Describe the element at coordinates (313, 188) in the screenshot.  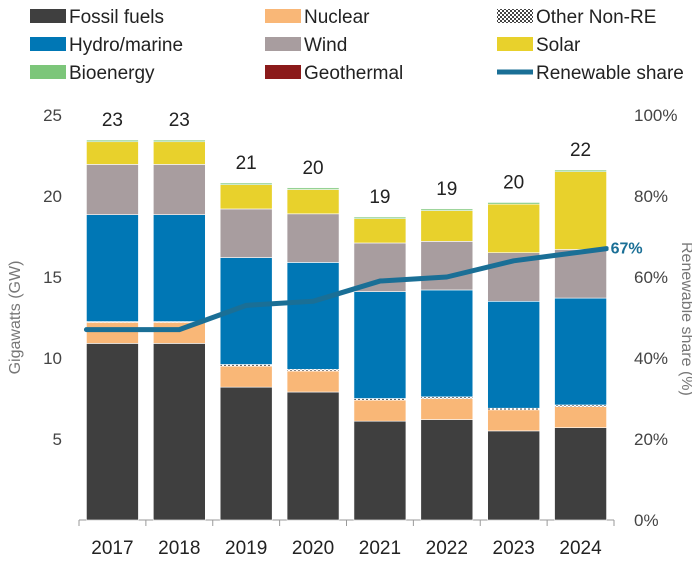
I see `bar-bioenergy-2020` at that location.